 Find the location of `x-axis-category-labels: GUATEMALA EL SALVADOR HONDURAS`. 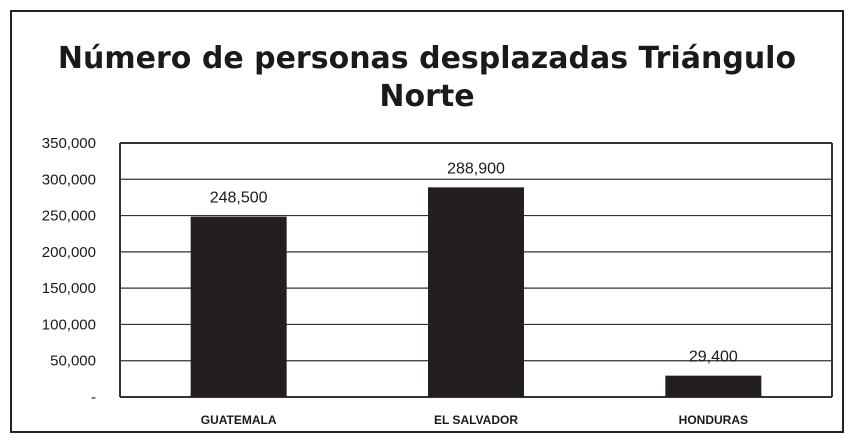

x-axis-category-labels: GUATEMALA EL SALVADOR HONDURAS is located at coordinates (474, 420).